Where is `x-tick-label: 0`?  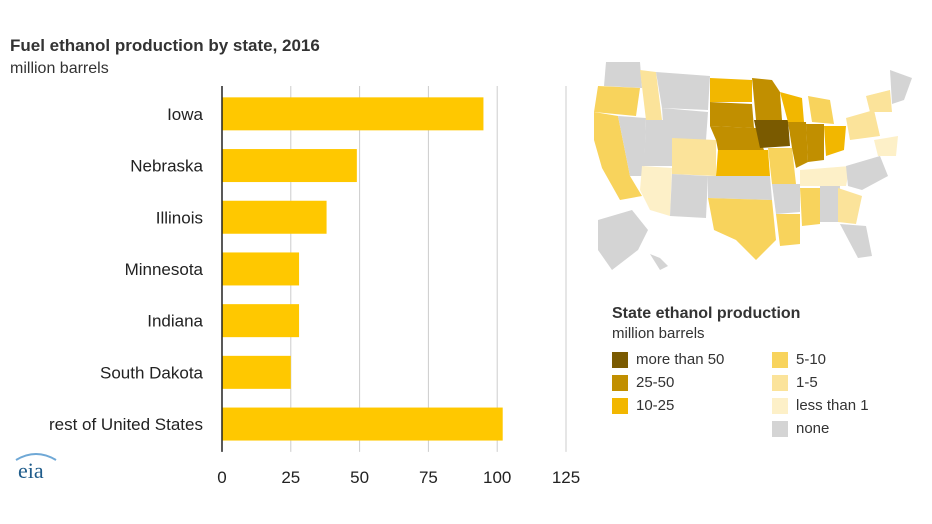
x-tick-label: 0 is located at coordinates (221, 477).